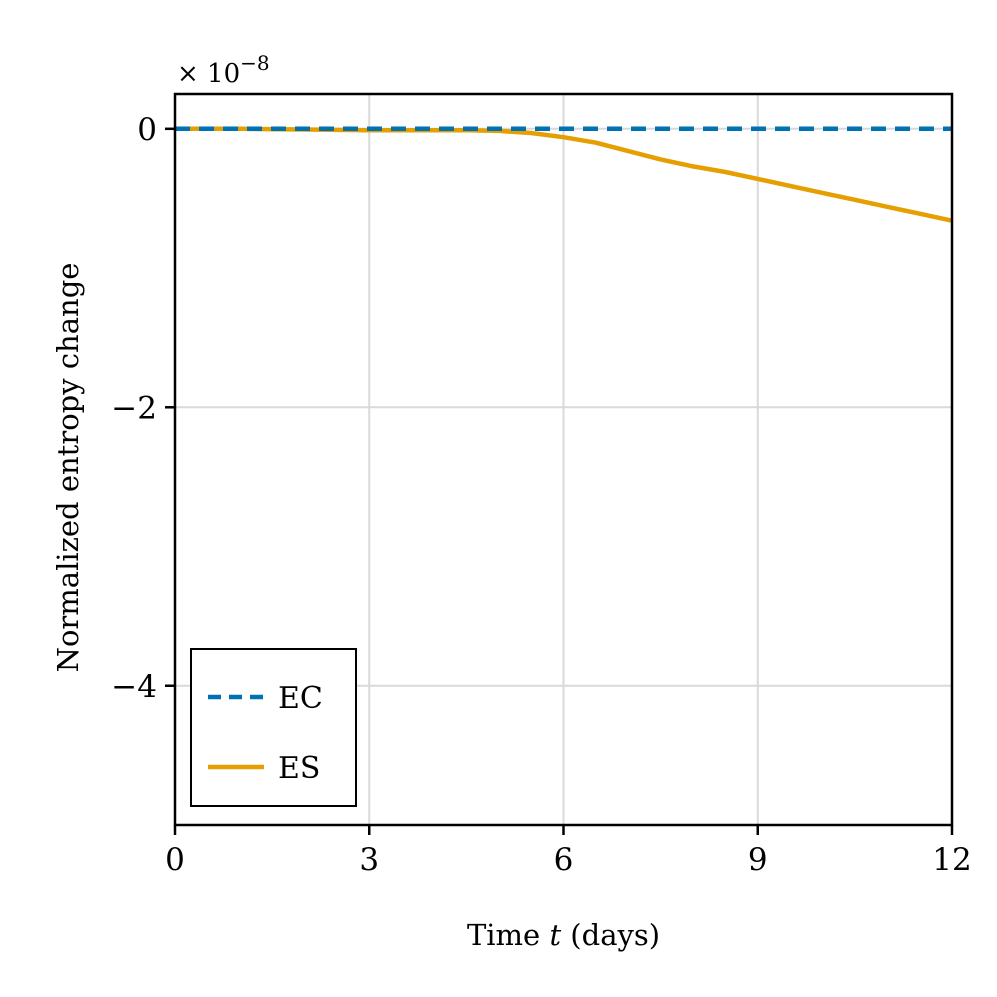  What do you see at coordinates (147, 130) in the screenshot?
I see `y-tick-label: 0` at bounding box center [147, 130].